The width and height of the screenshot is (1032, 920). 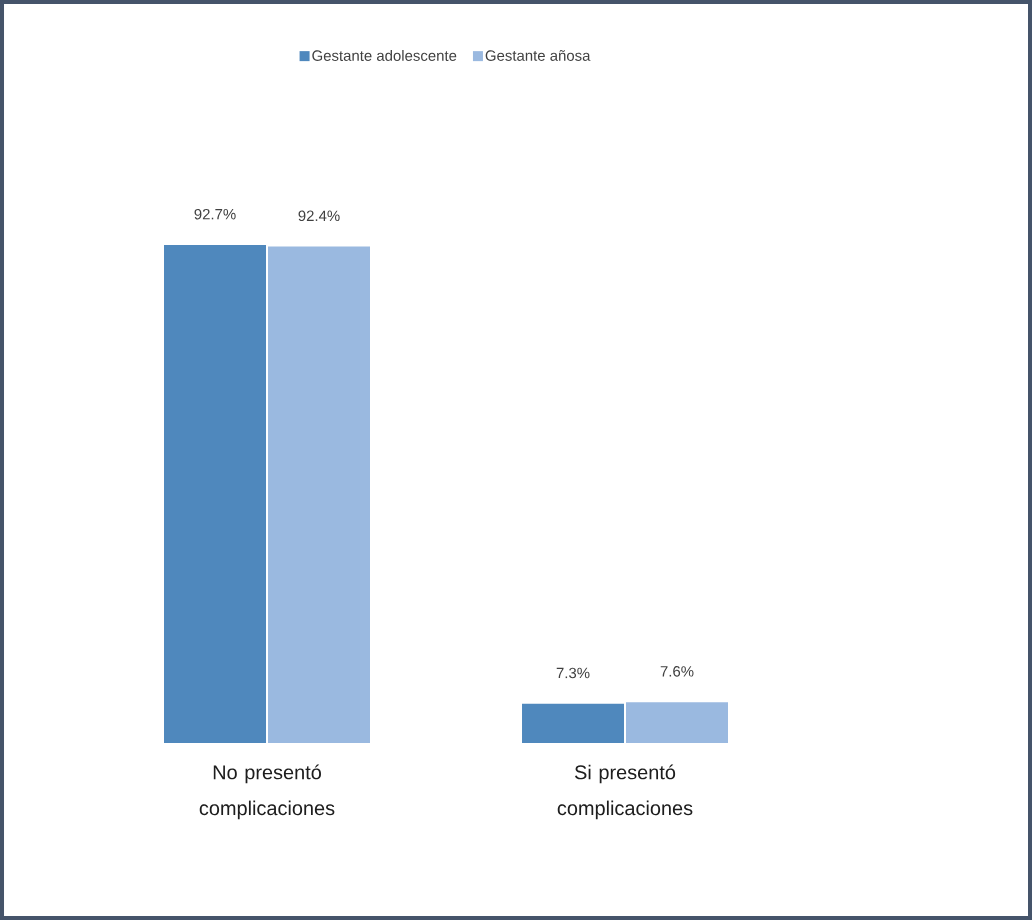 What do you see at coordinates (215, 214) in the screenshot?
I see `data-label: 92.7%` at bounding box center [215, 214].